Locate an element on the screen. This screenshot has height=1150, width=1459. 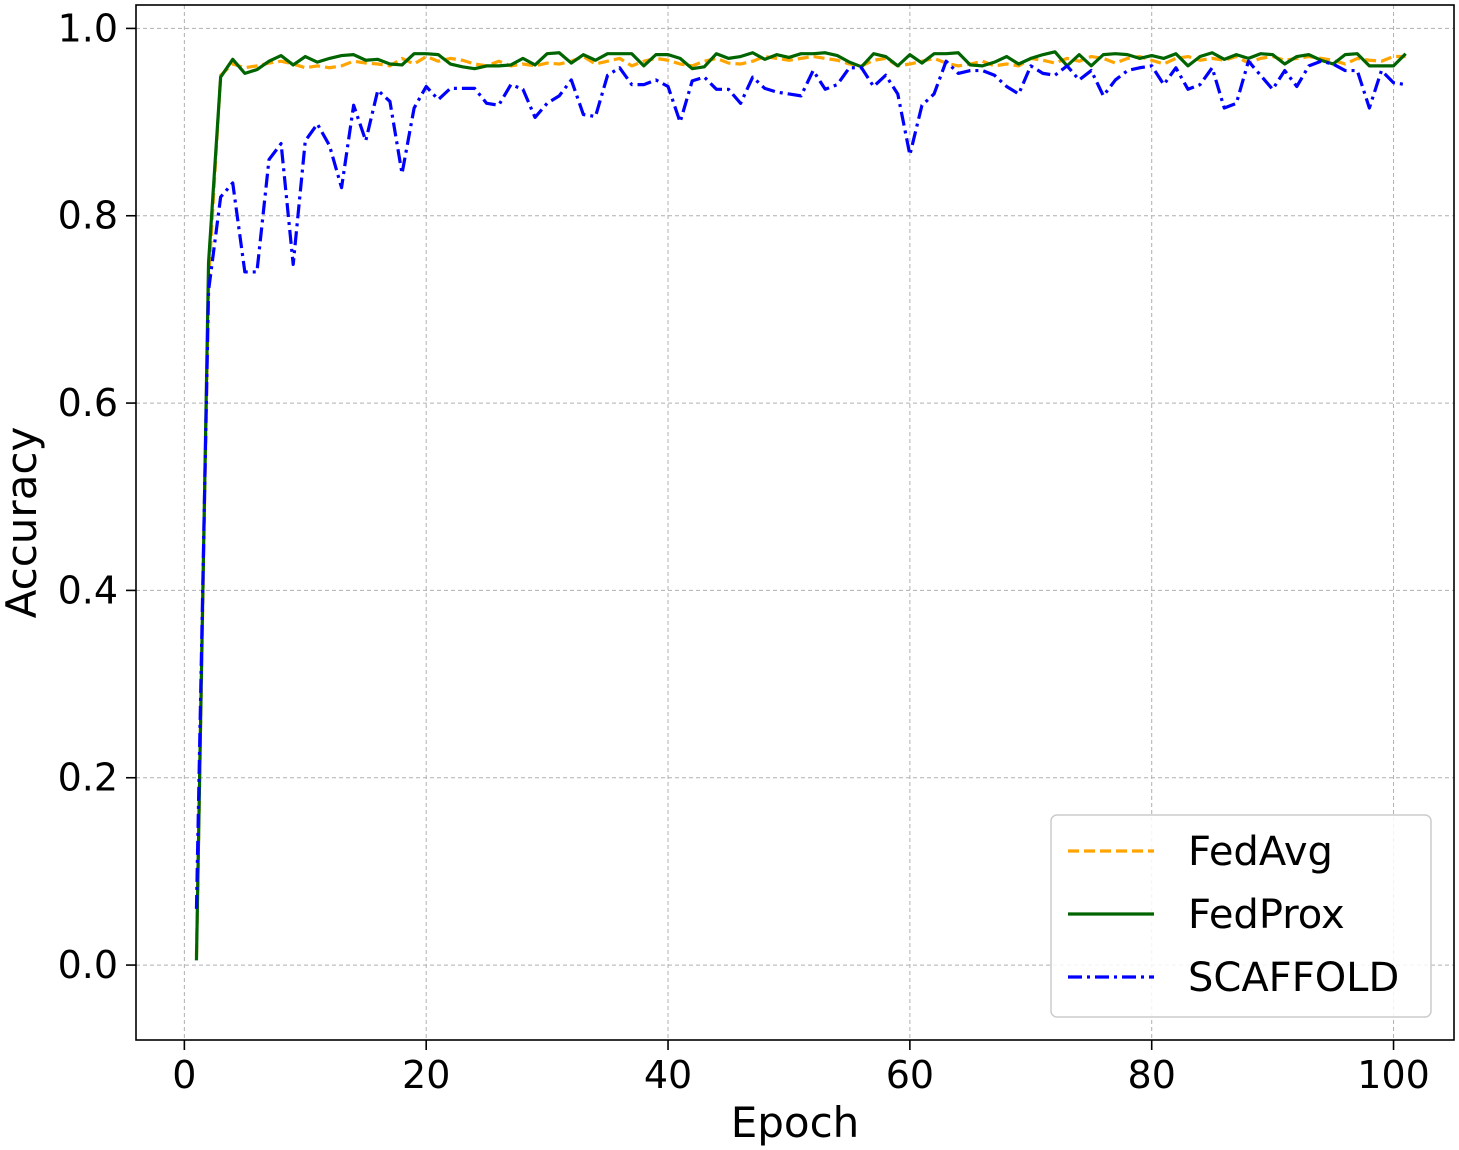
x-tick-label: 40 is located at coordinates (668, 1075).